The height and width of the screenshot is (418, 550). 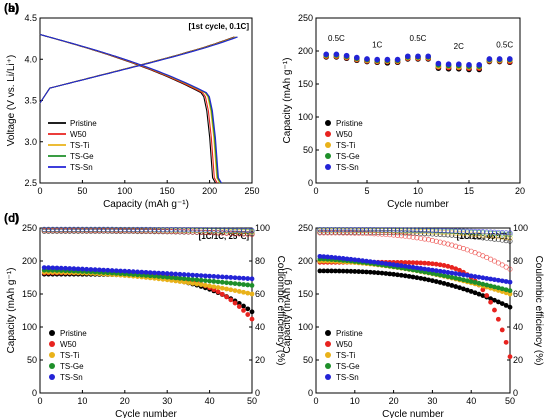 What do you see at coordinates (39, 191) in the screenshot?
I see `x-tick-label: 0` at bounding box center [39, 191].